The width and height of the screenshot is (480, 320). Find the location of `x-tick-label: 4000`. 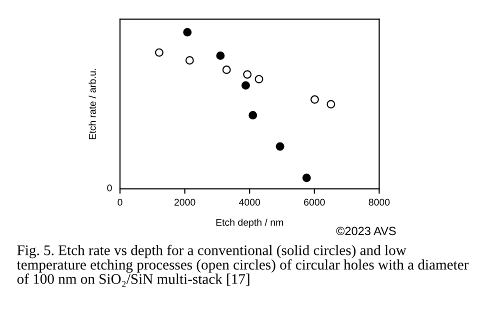

x-tick-label: 4000 is located at coordinates (249, 202).